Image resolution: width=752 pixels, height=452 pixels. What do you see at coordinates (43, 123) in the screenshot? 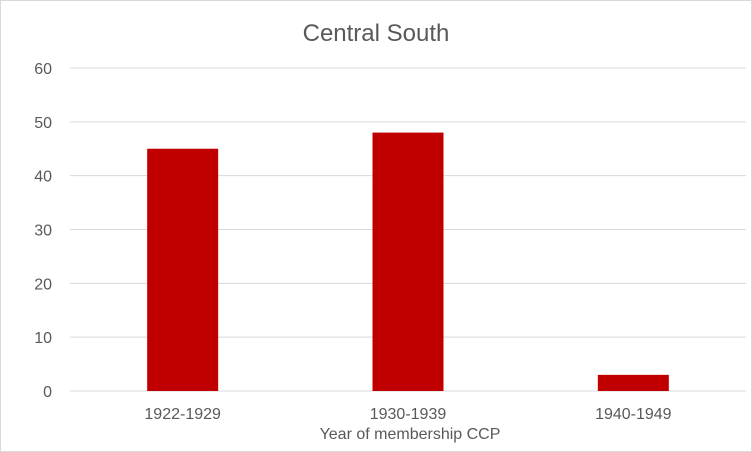
I see `y-tick-label-5: 50` at bounding box center [43, 123].